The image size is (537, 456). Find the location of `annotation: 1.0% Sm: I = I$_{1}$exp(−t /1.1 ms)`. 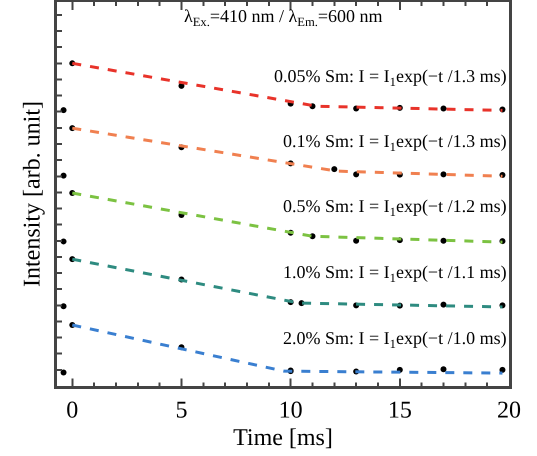

annotation: 1.0% Sm: I = I$_{1}$exp(−t /1.1 ms) is located at coordinates (395, 273).